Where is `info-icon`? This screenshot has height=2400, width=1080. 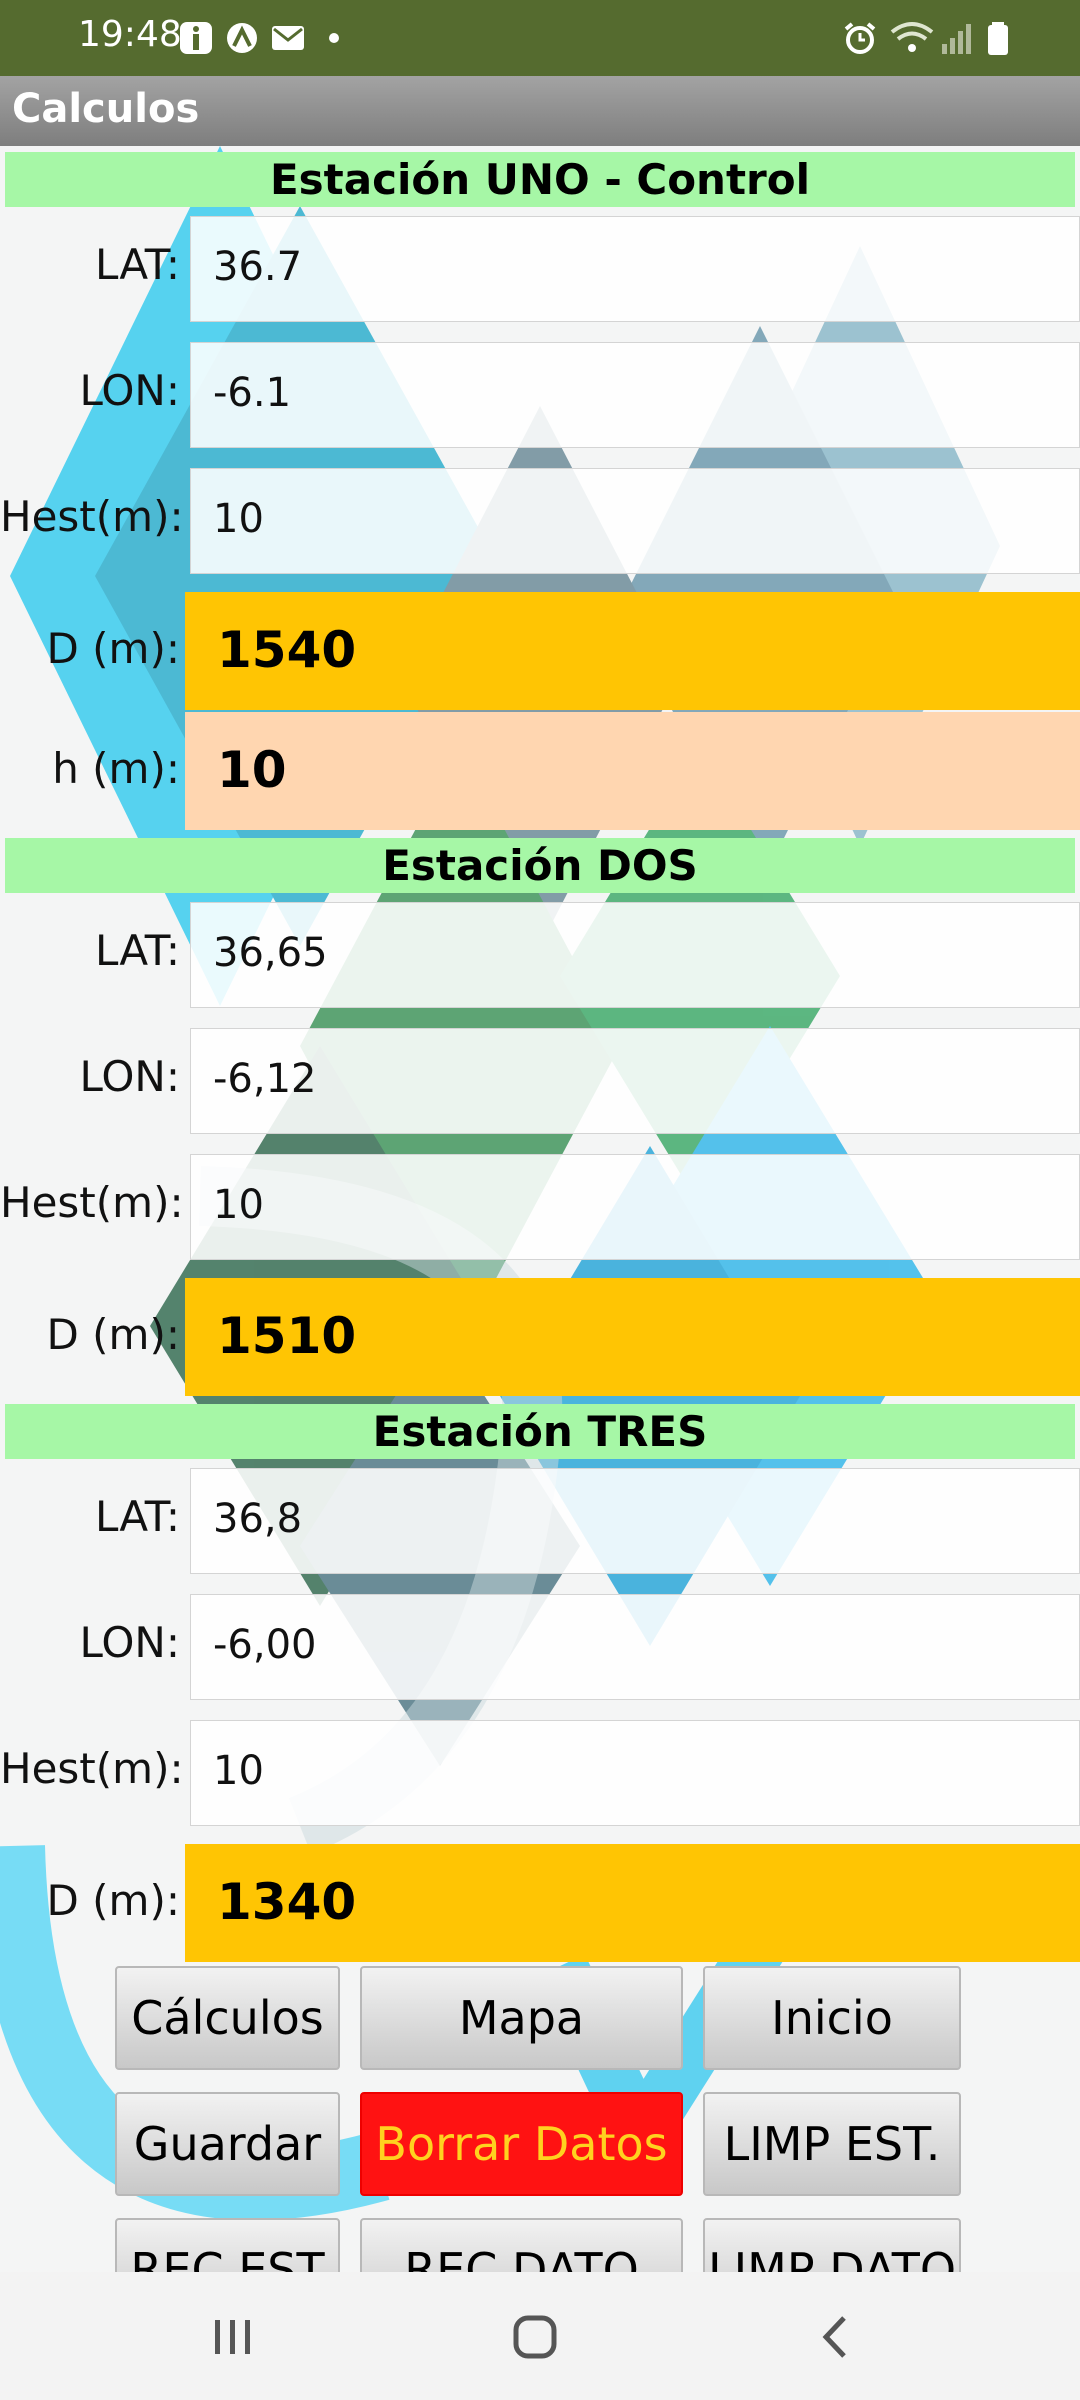
info-icon is located at coordinates (196, 38).